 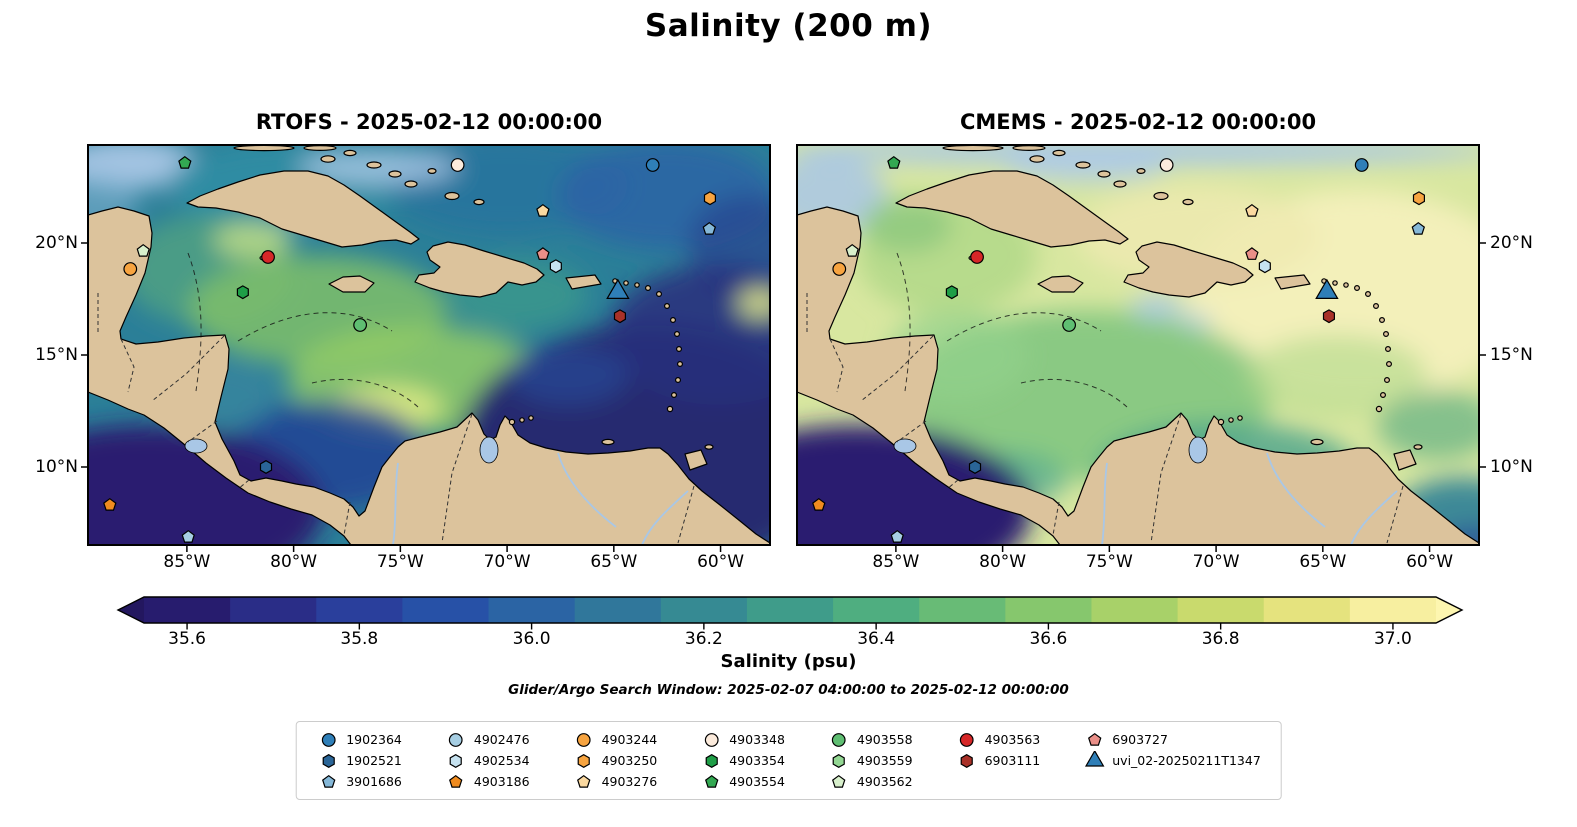 I want to click on colorbar-tick-label: 36.4, so click(x=876, y=639).